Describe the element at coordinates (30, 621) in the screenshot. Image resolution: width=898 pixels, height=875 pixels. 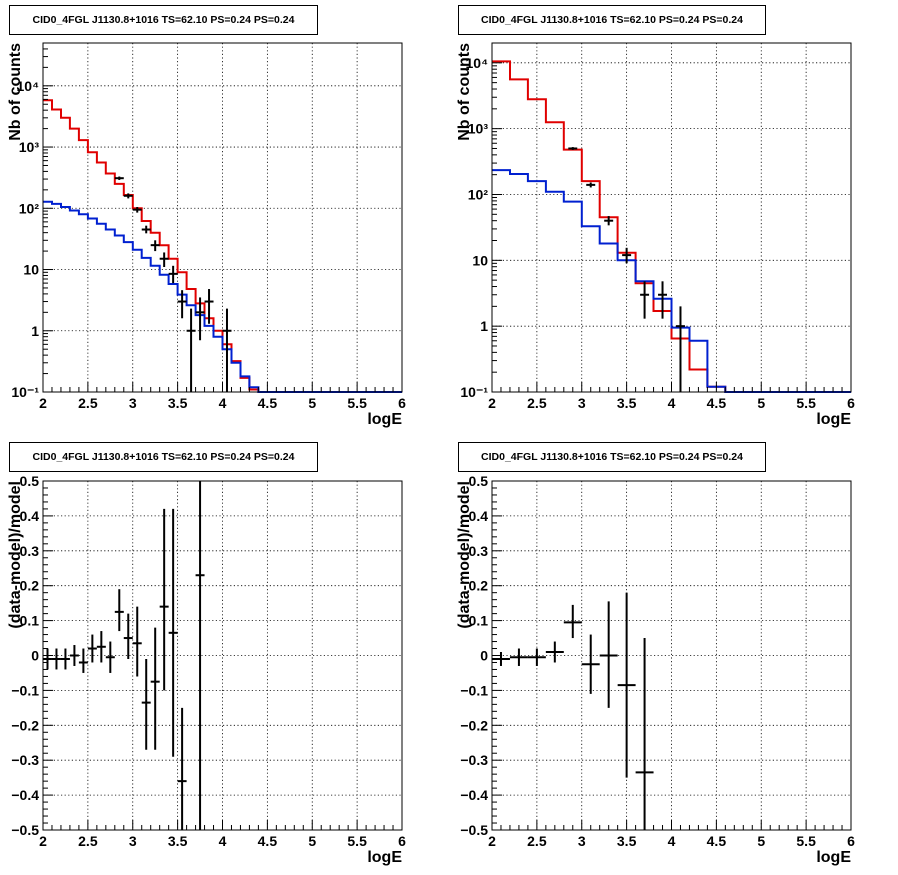
I see `y-tick-label: 0.1` at that location.